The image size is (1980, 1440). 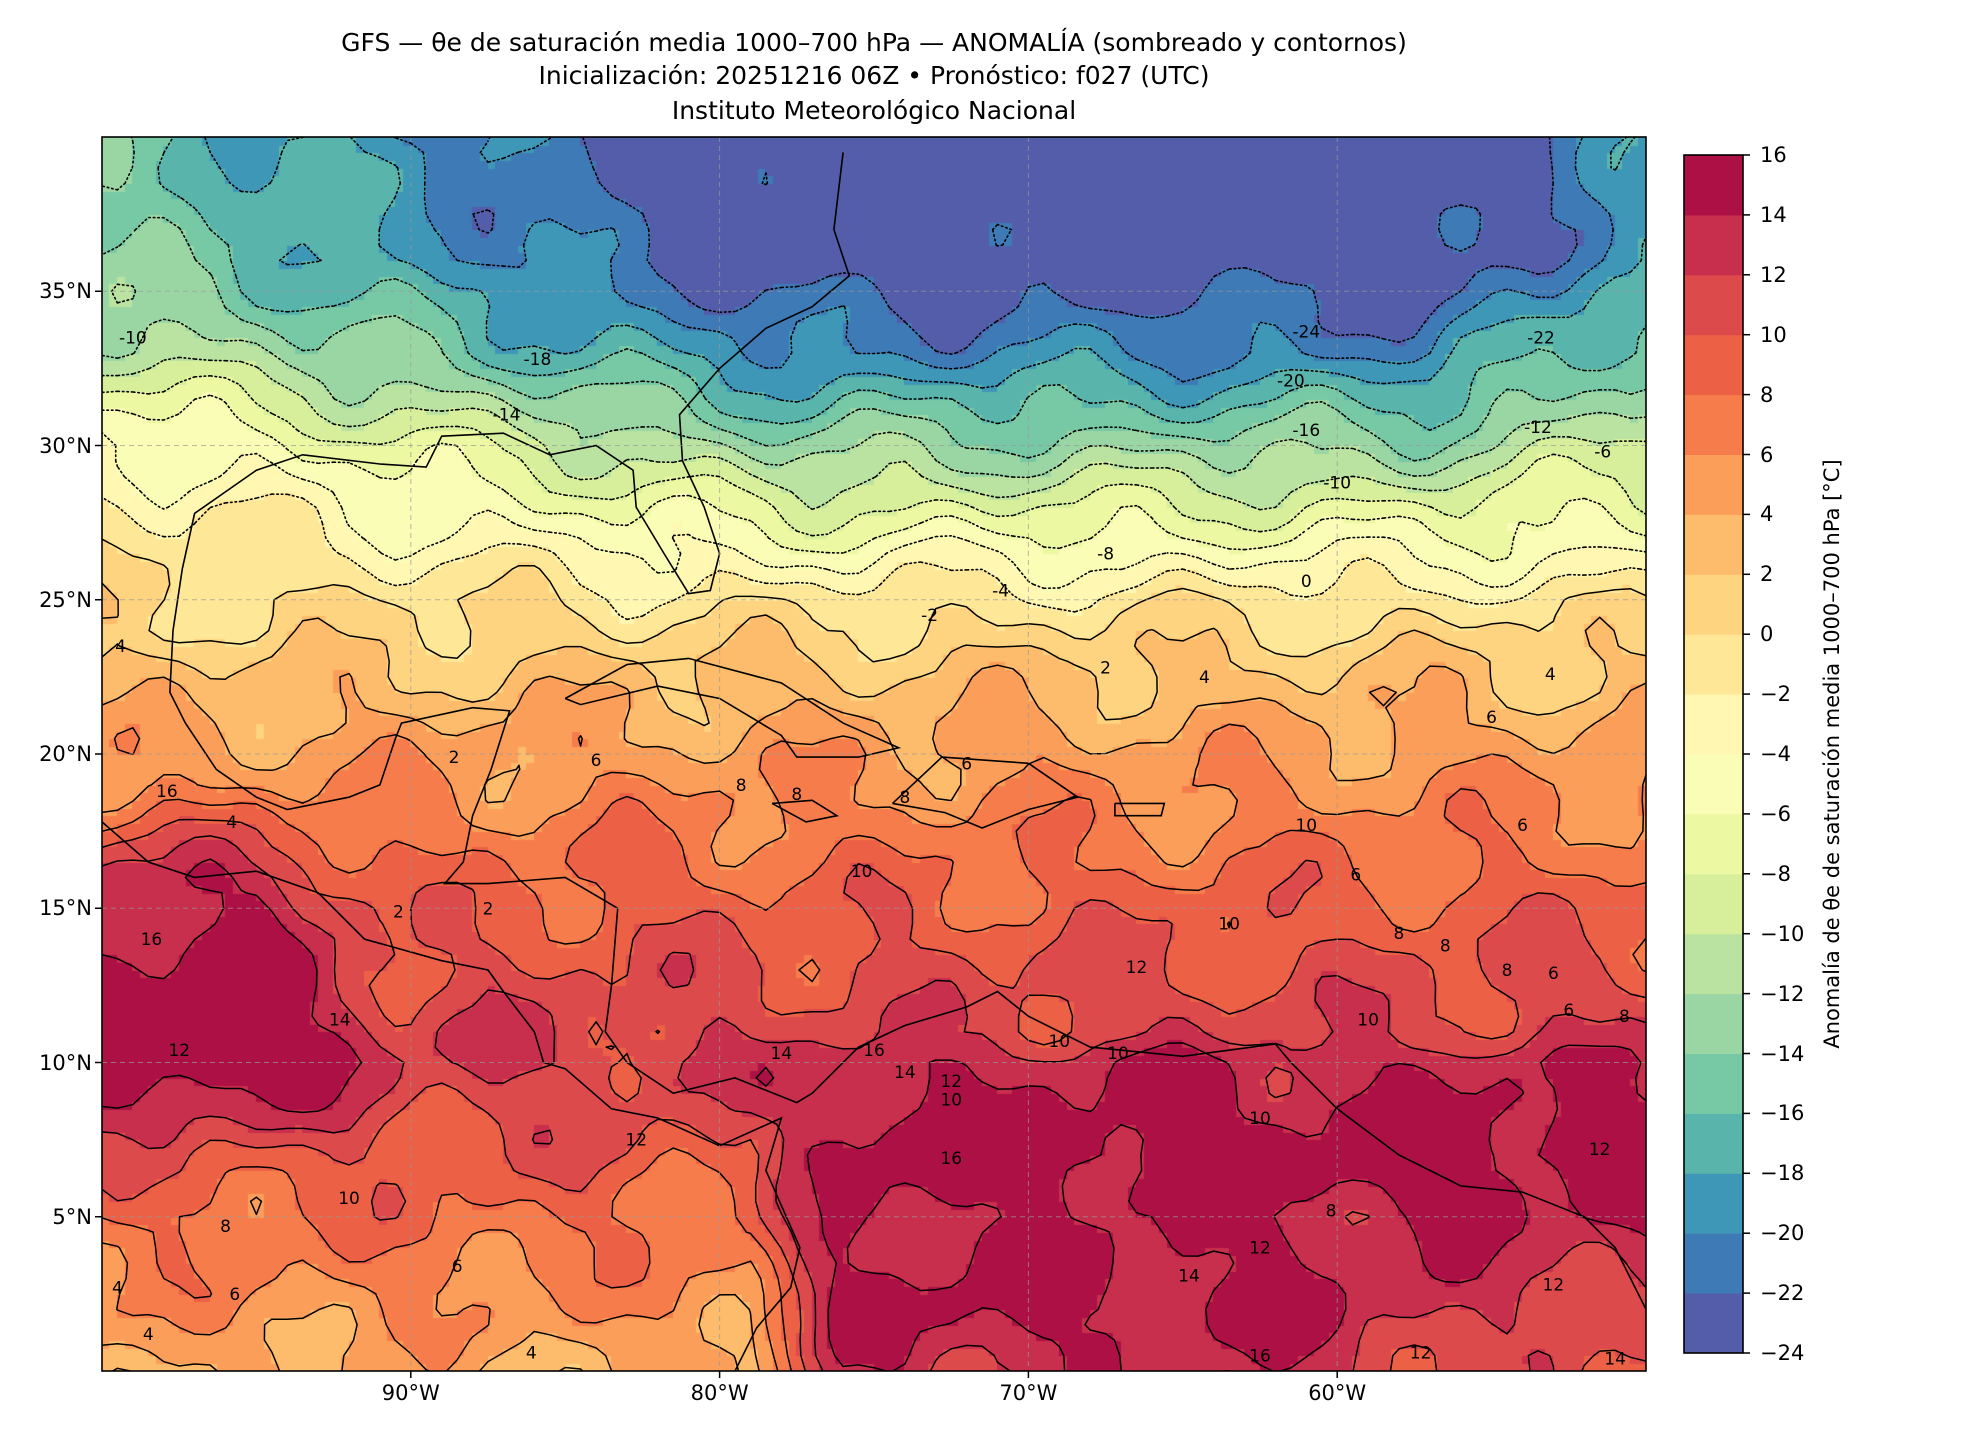 I want to click on coastline-jamaica, so click(x=805, y=811).